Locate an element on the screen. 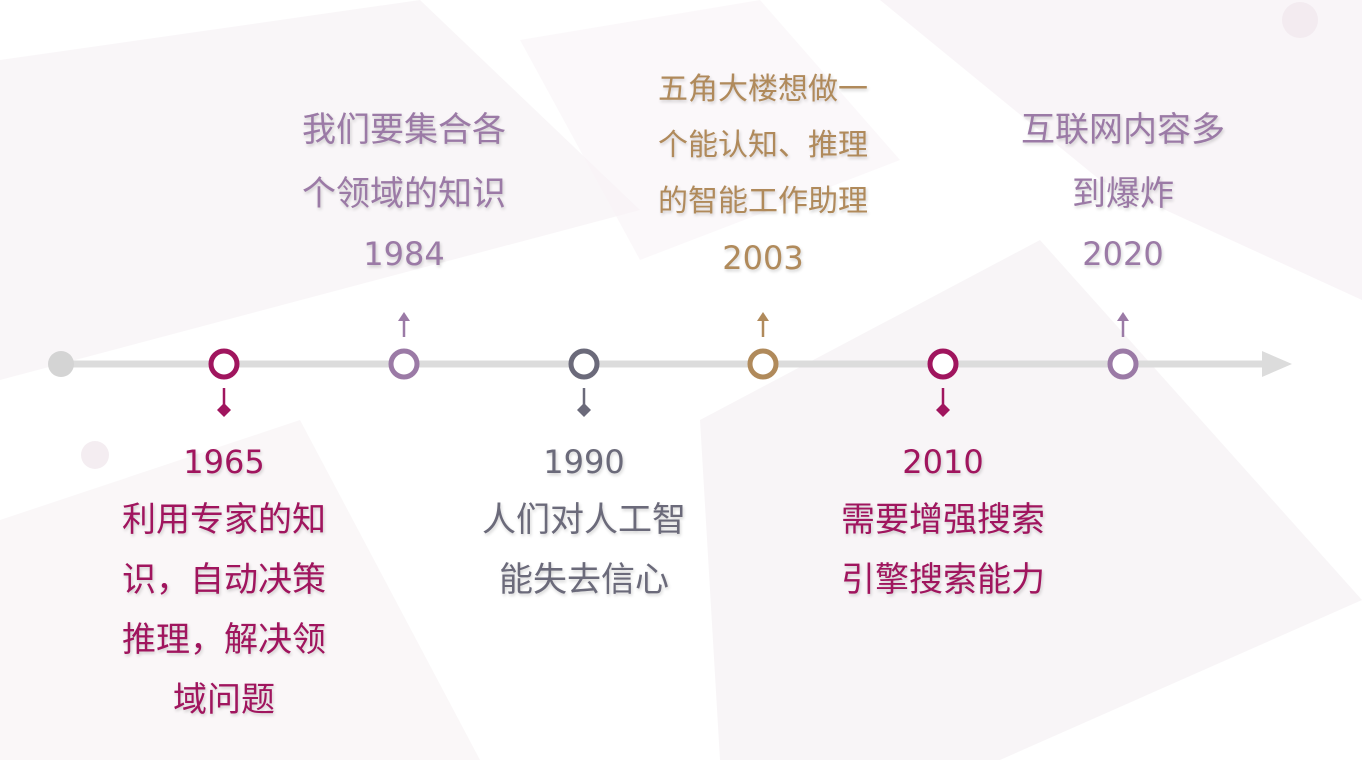 The width and height of the screenshot is (1362, 760). event-year: 1984 is located at coordinates (404, 254).